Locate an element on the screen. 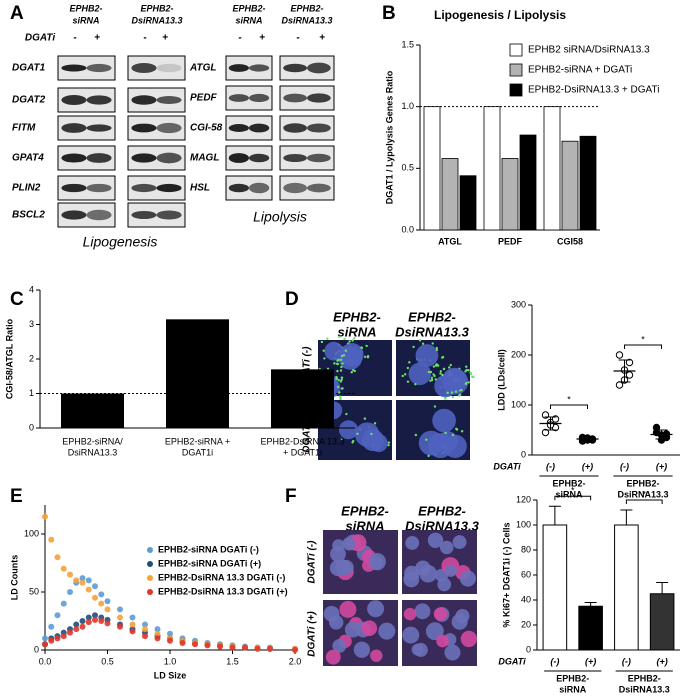 The width and height of the screenshot is (685, 696). gene-label: ATGL is located at coordinates (202, 68).